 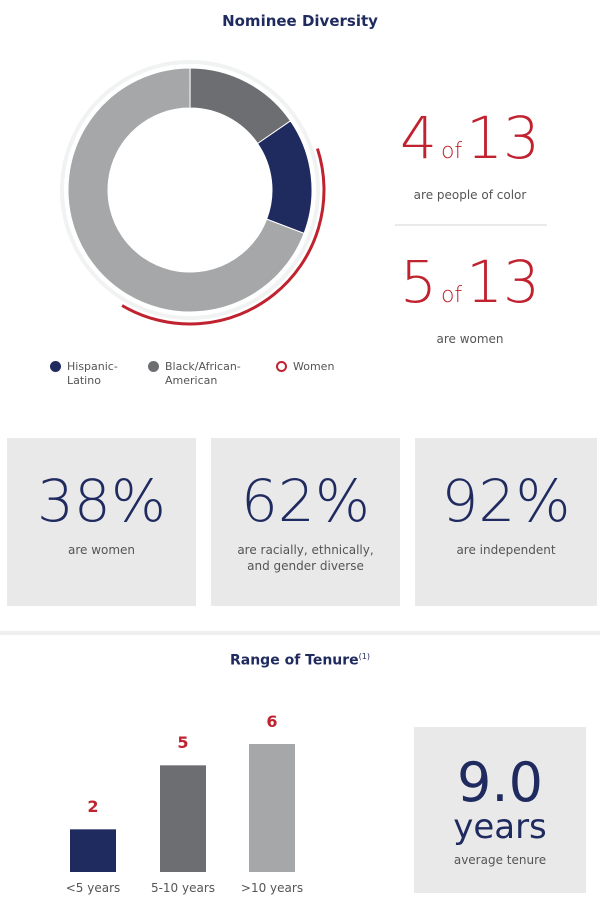 I want to click on category-label: 5-10 years, so click(x=183, y=888).